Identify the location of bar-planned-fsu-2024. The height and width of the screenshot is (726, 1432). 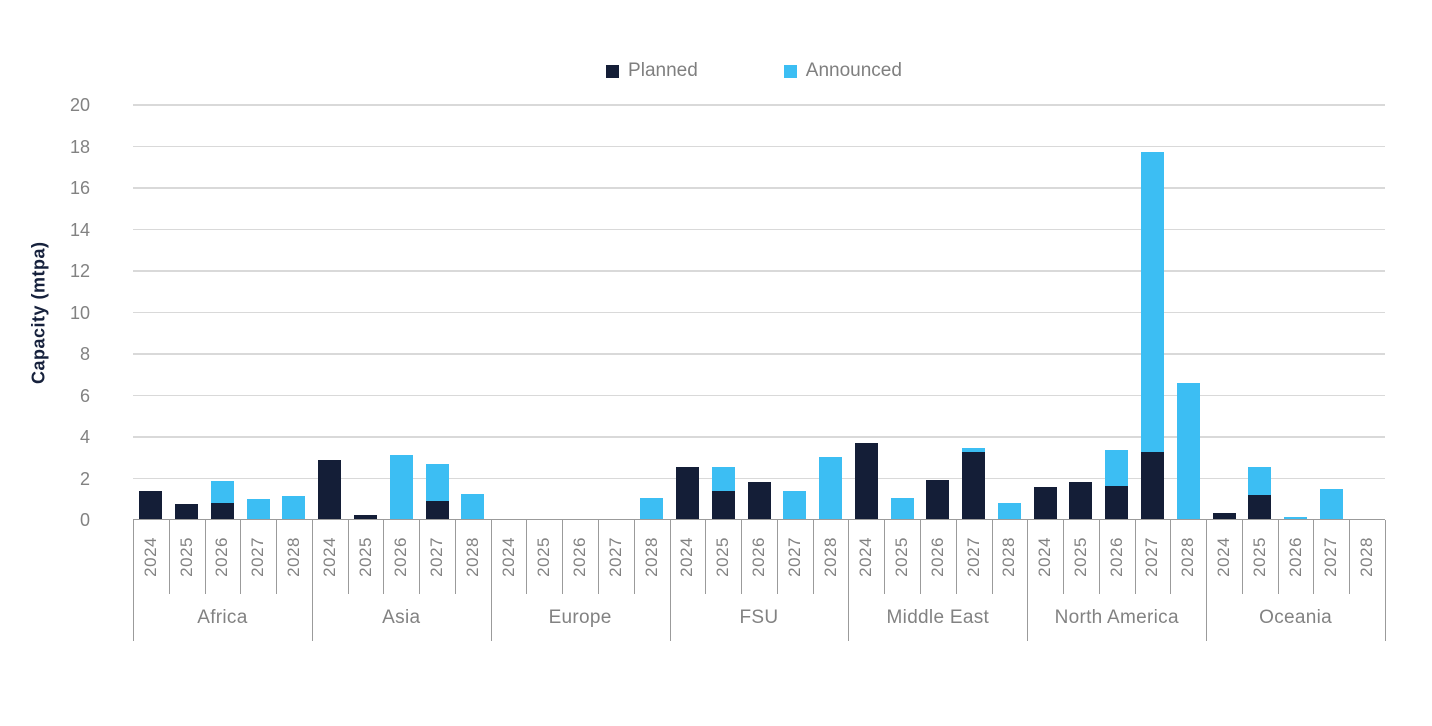
(687, 493).